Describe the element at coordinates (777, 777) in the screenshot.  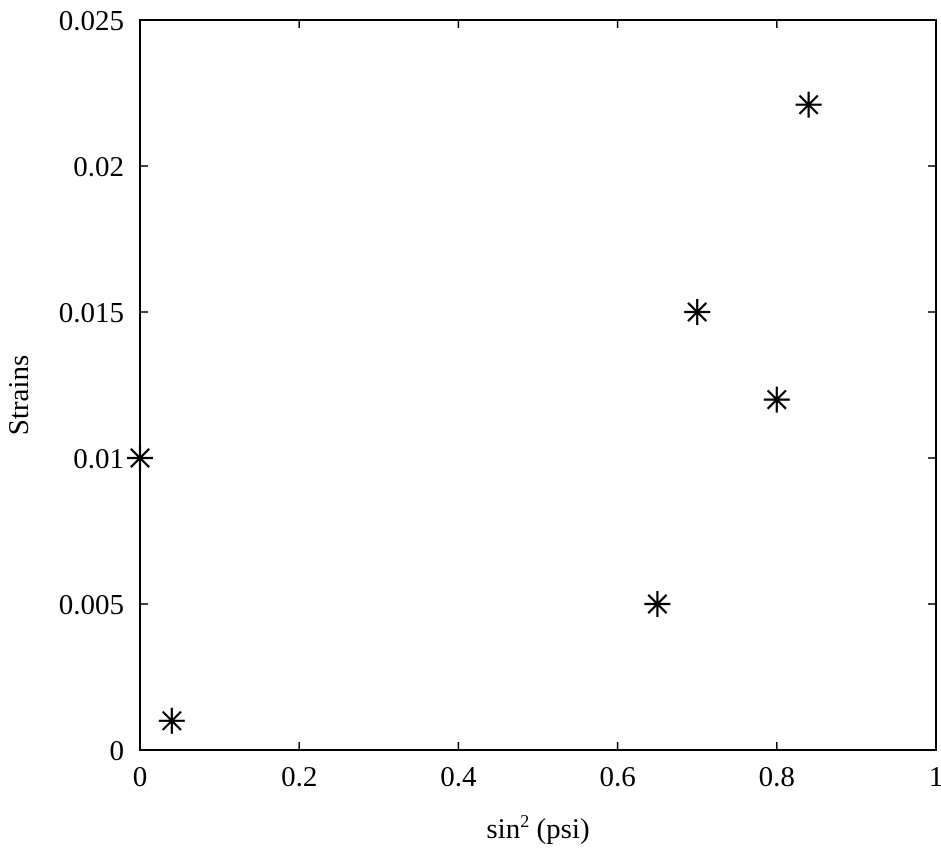
I see `x-tick-label: 0.8` at that location.